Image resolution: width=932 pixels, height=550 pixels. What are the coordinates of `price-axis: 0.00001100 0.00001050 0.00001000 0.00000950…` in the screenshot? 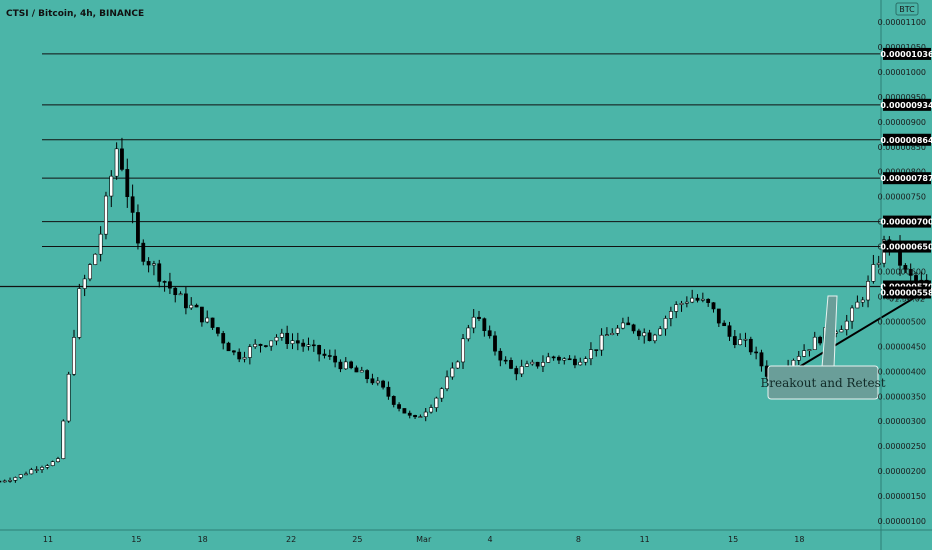 It's located at (902, 272).